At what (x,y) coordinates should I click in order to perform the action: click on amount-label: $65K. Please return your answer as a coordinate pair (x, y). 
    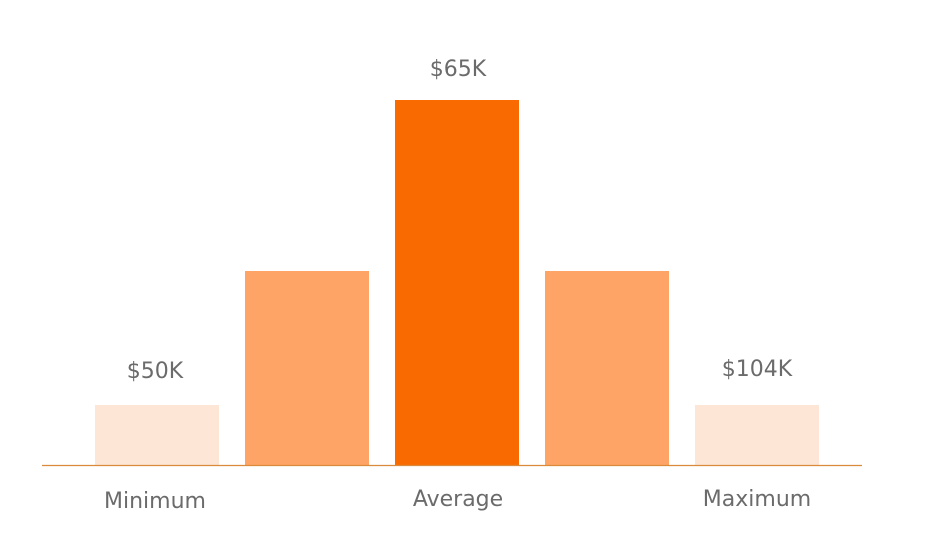
    Looking at the image, I should click on (458, 69).